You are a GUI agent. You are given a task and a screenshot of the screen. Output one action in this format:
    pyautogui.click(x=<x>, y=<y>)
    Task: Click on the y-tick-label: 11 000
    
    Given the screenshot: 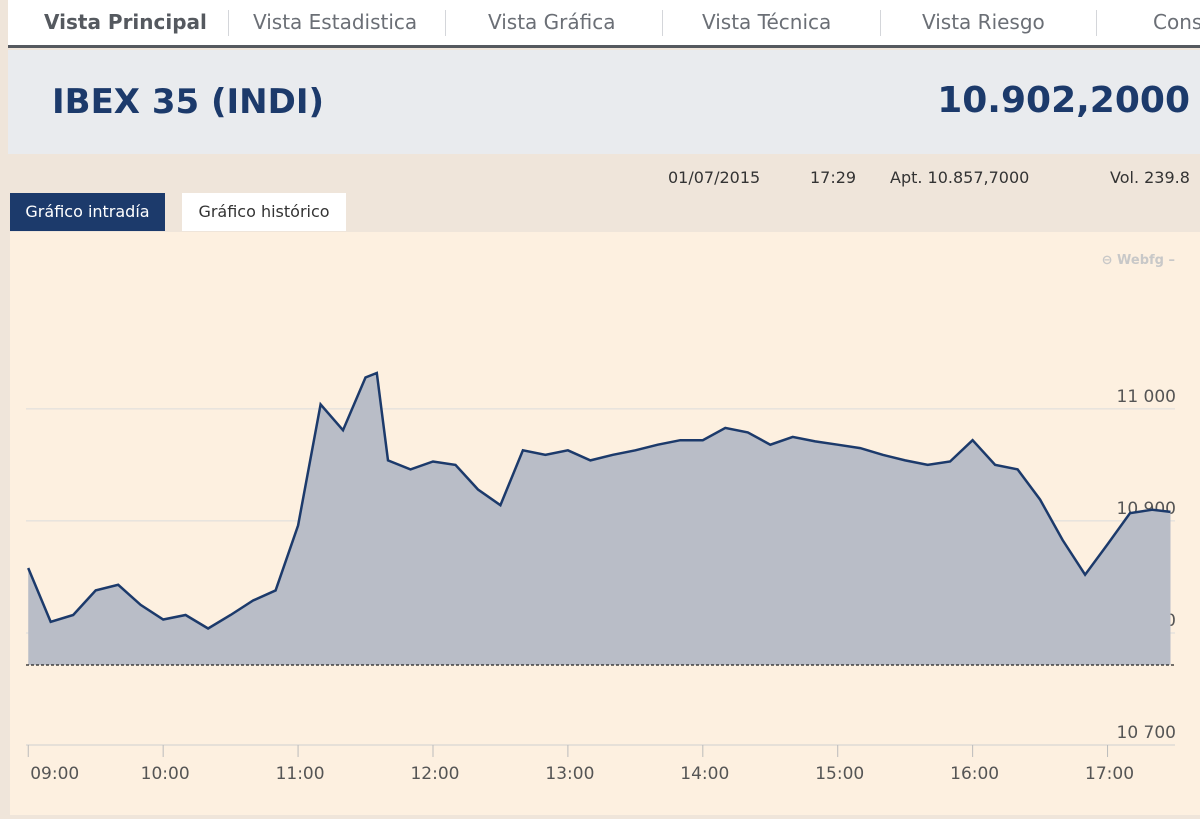 What is the action you would take?
    pyautogui.click(x=1146, y=397)
    